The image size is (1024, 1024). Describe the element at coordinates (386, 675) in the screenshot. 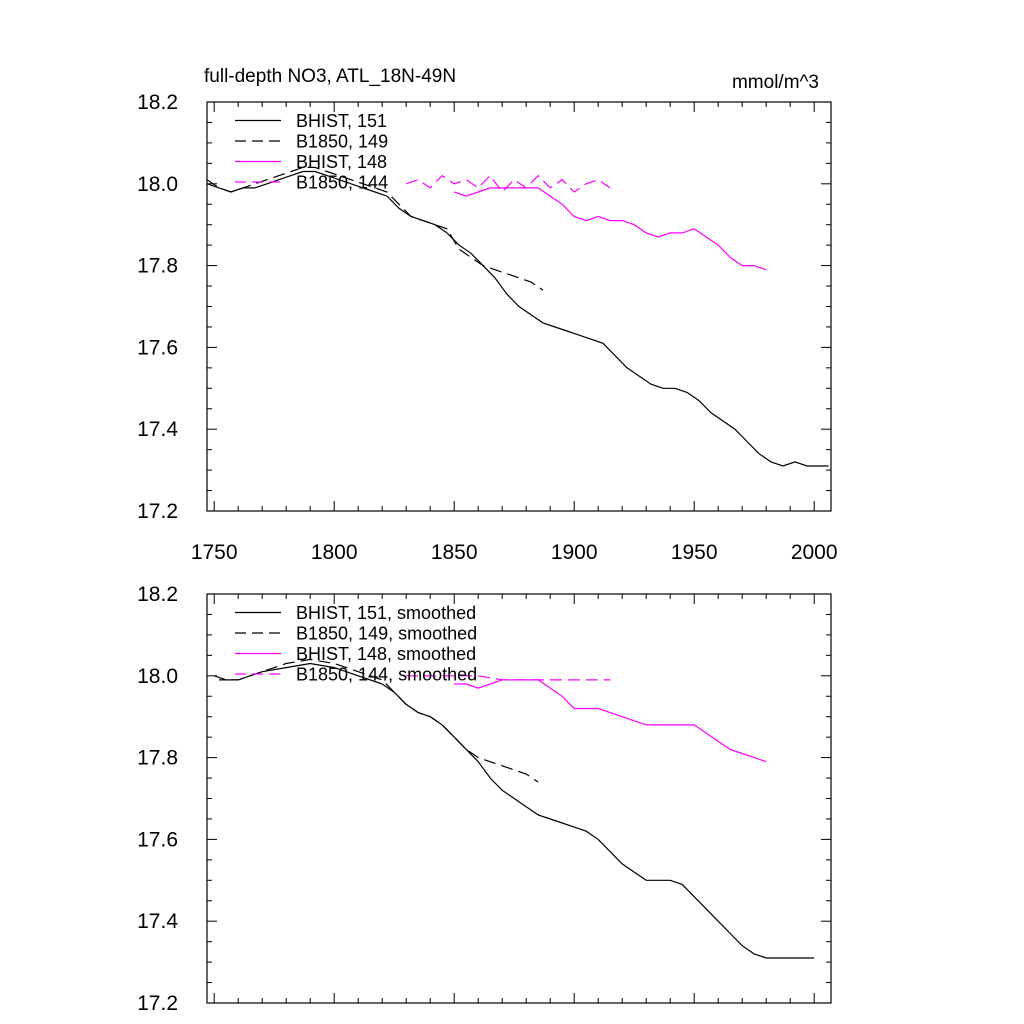

I see `legend-label: B1850, 144, smoothed` at that location.